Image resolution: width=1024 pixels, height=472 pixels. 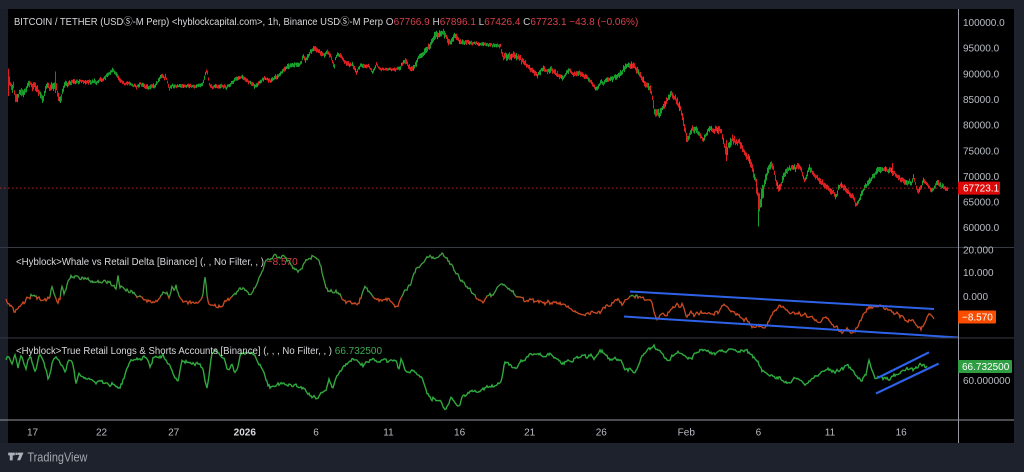 I want to click on svg-text: 75000.0, so click(x=981, y=151).